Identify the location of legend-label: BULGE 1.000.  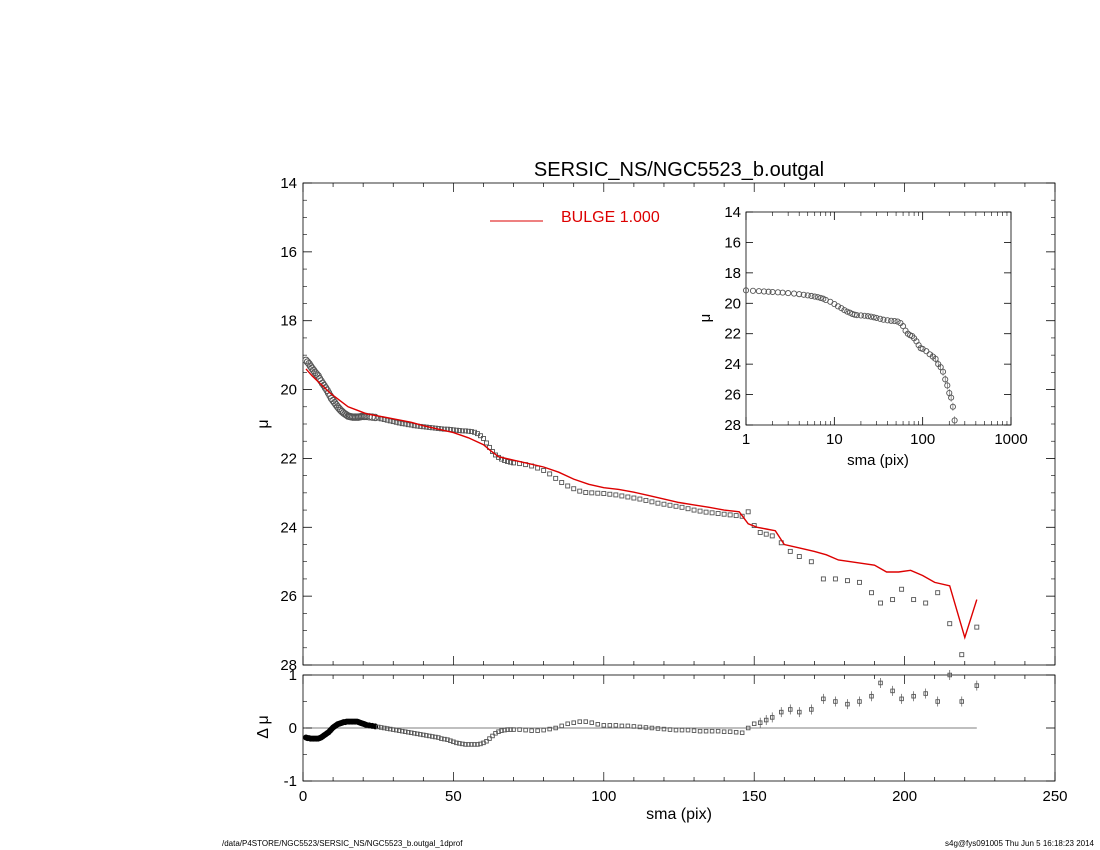
(610, 217).